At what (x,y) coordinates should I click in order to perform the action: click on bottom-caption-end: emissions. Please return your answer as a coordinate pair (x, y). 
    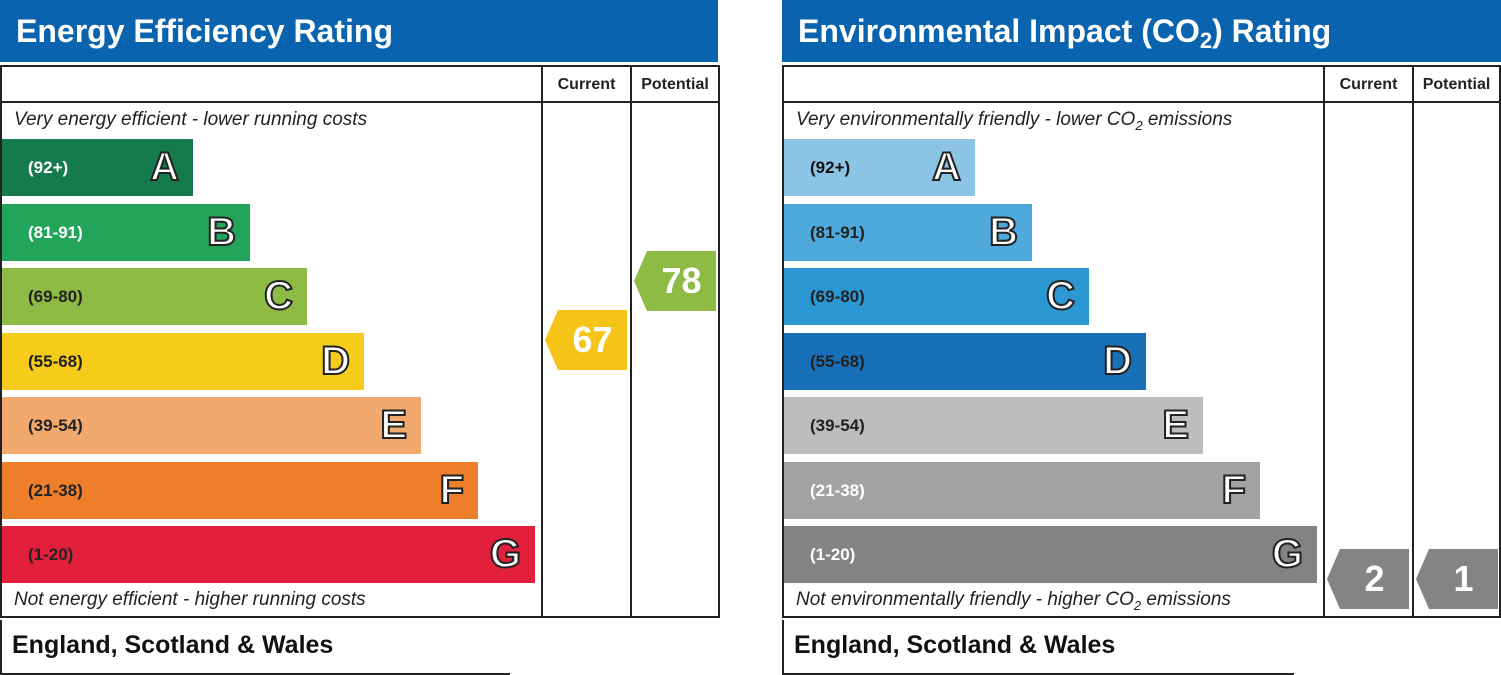
    Looking at the image, I should click on (1186, 599).